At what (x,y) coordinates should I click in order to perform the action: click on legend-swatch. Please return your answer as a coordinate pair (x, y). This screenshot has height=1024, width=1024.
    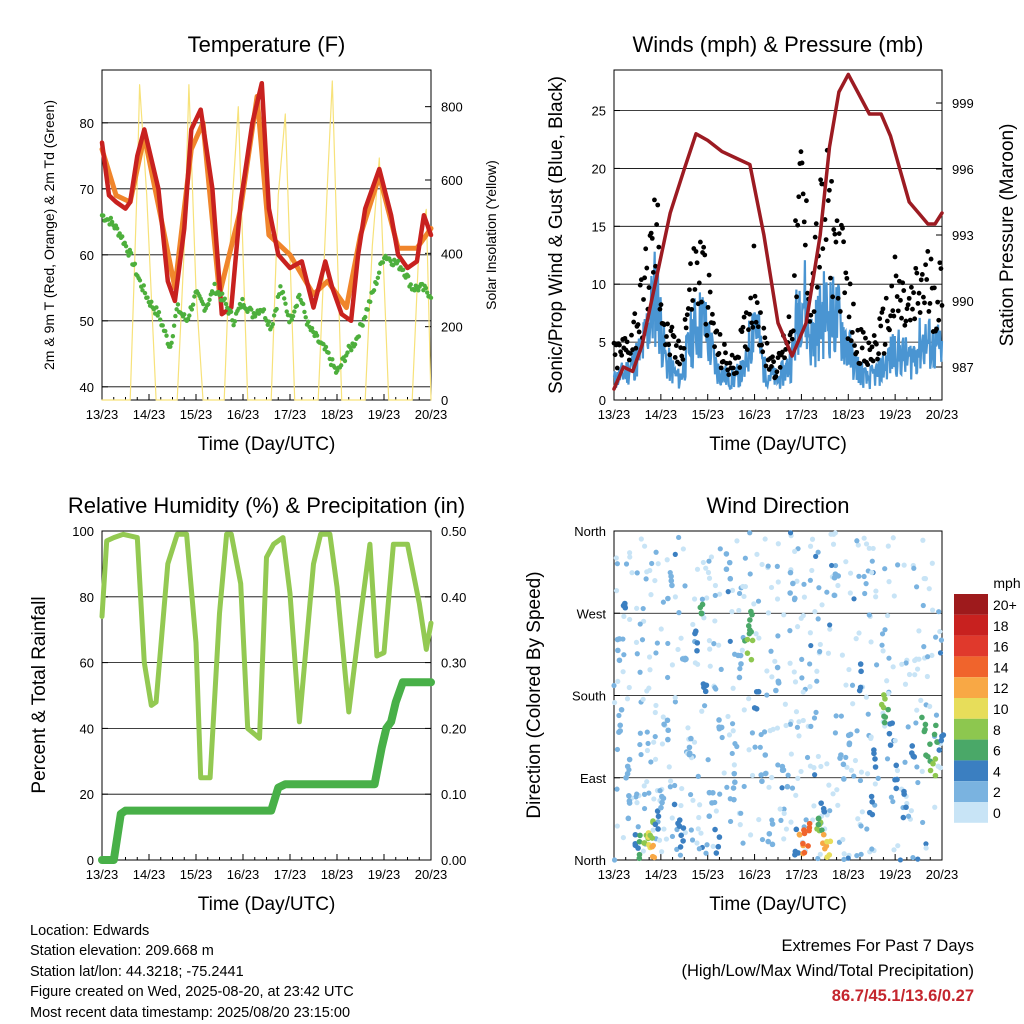
    Looking at the image, I should click on (971, 812).